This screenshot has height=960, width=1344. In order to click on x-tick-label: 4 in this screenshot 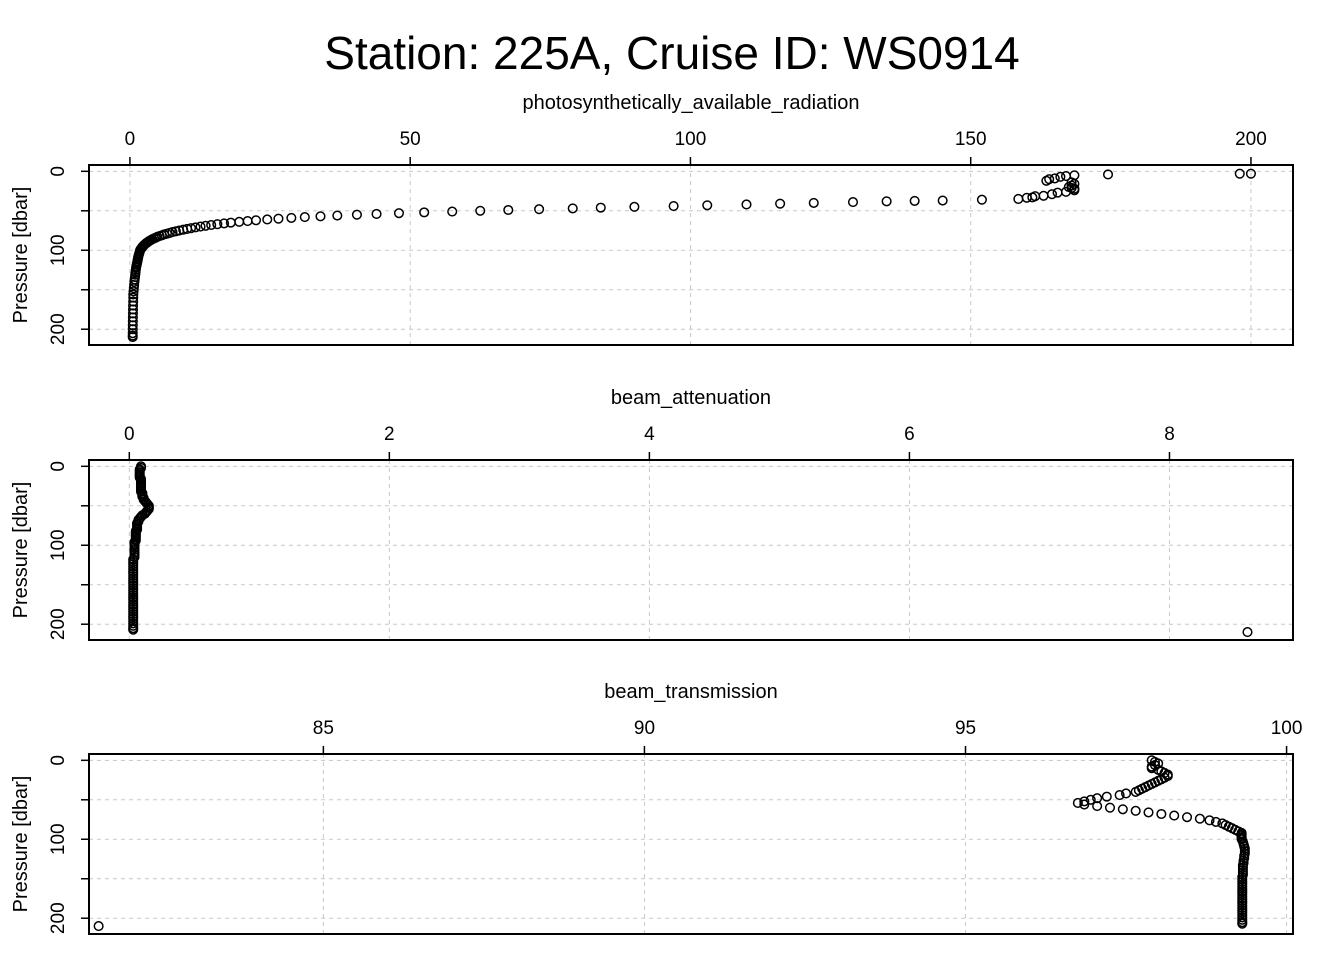, I will do `click(649, 434)`.